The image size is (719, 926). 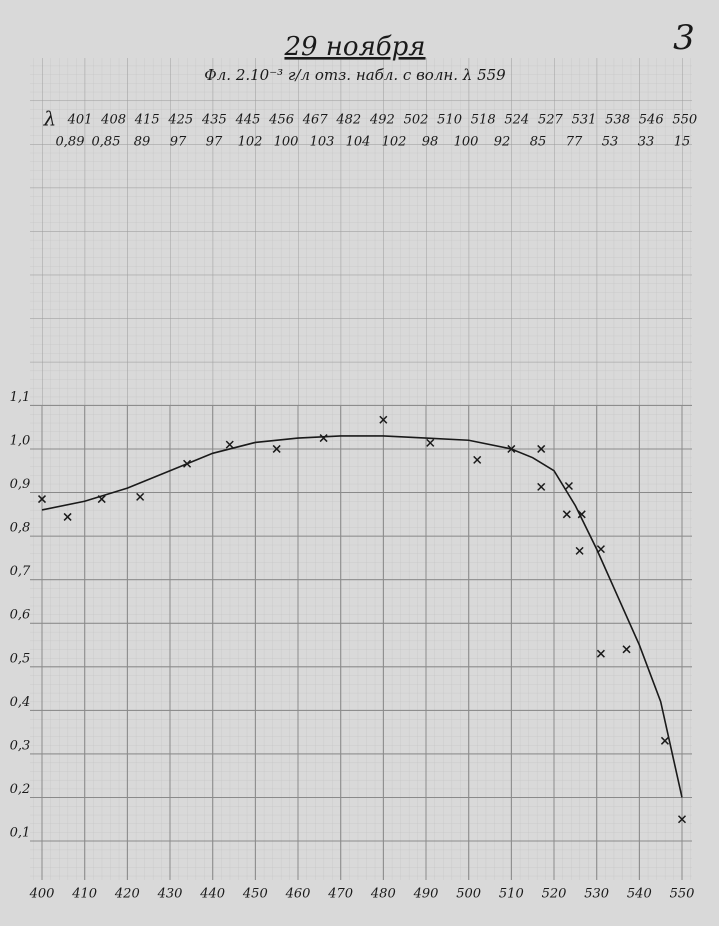 What do you see at coordinates (610, 142) in the screenshot?
I see `reading: 53` at bounding box center [610, 142].